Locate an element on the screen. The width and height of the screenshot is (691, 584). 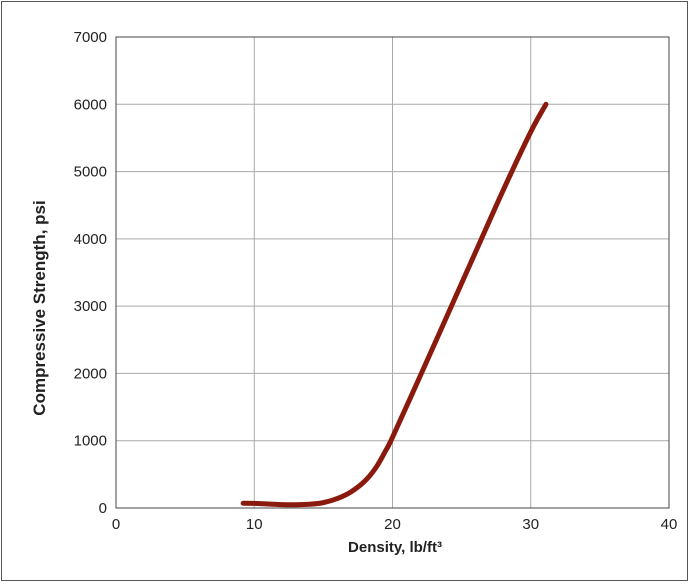
y-axis-title: Compressive Strength, psi is located at coordinates (39, 307).